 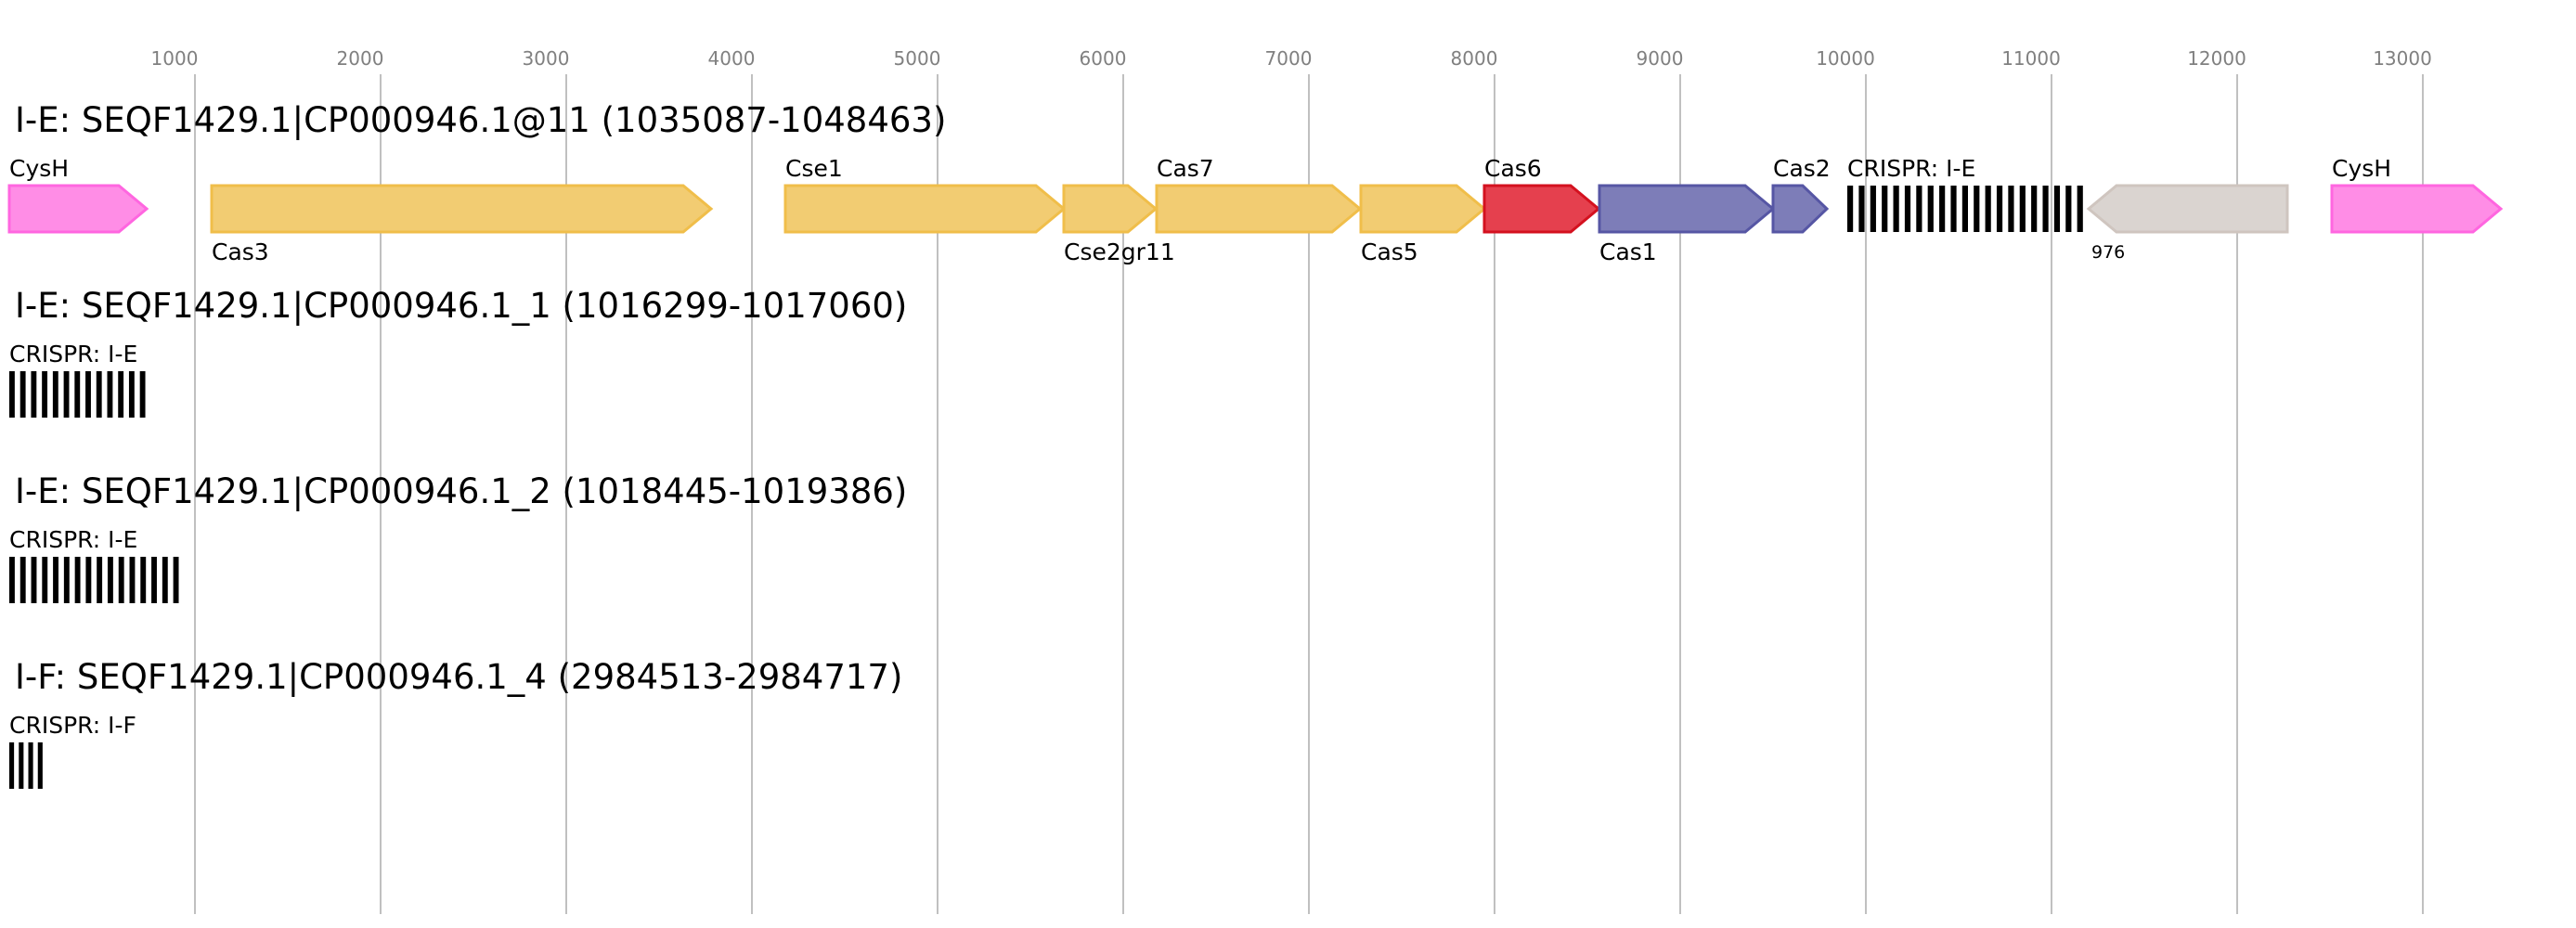 What do you see at coordinates (1259, 195) in the screenshot?
I see `gene-arrow: Cas7` at bounding box center [1259, 195].